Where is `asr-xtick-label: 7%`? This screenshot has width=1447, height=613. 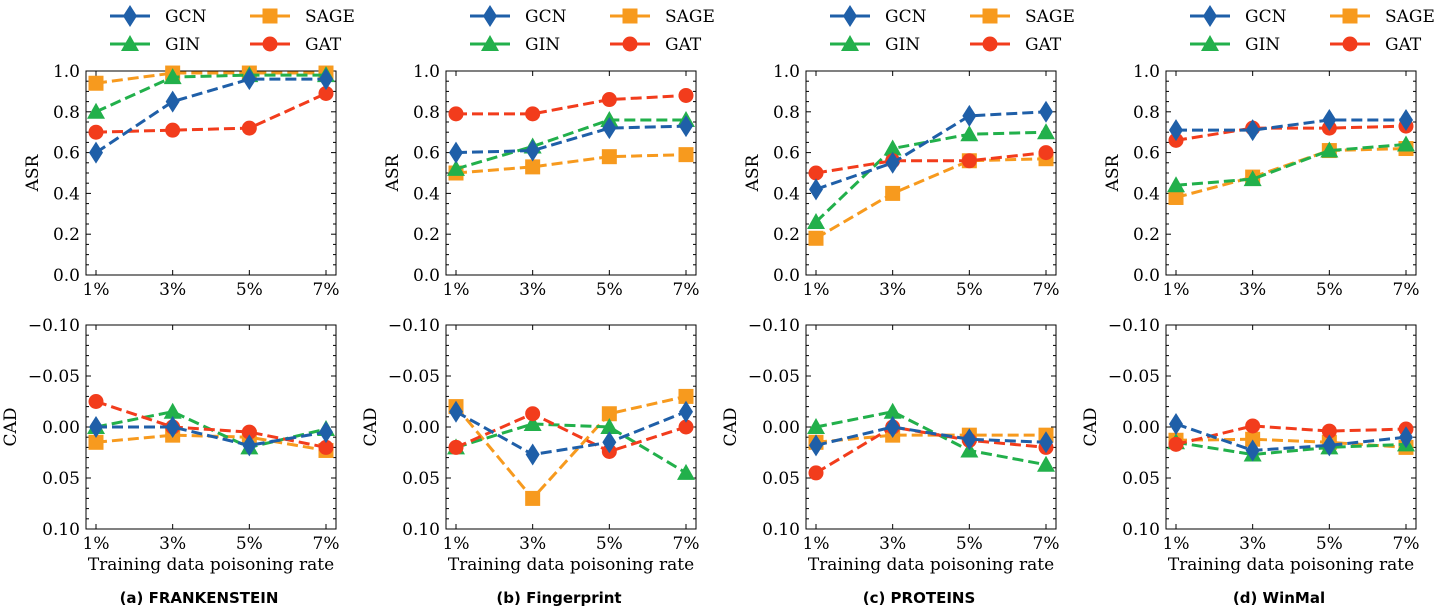
asr-xtick-label: 7% is located at coordinates (1406, 290).